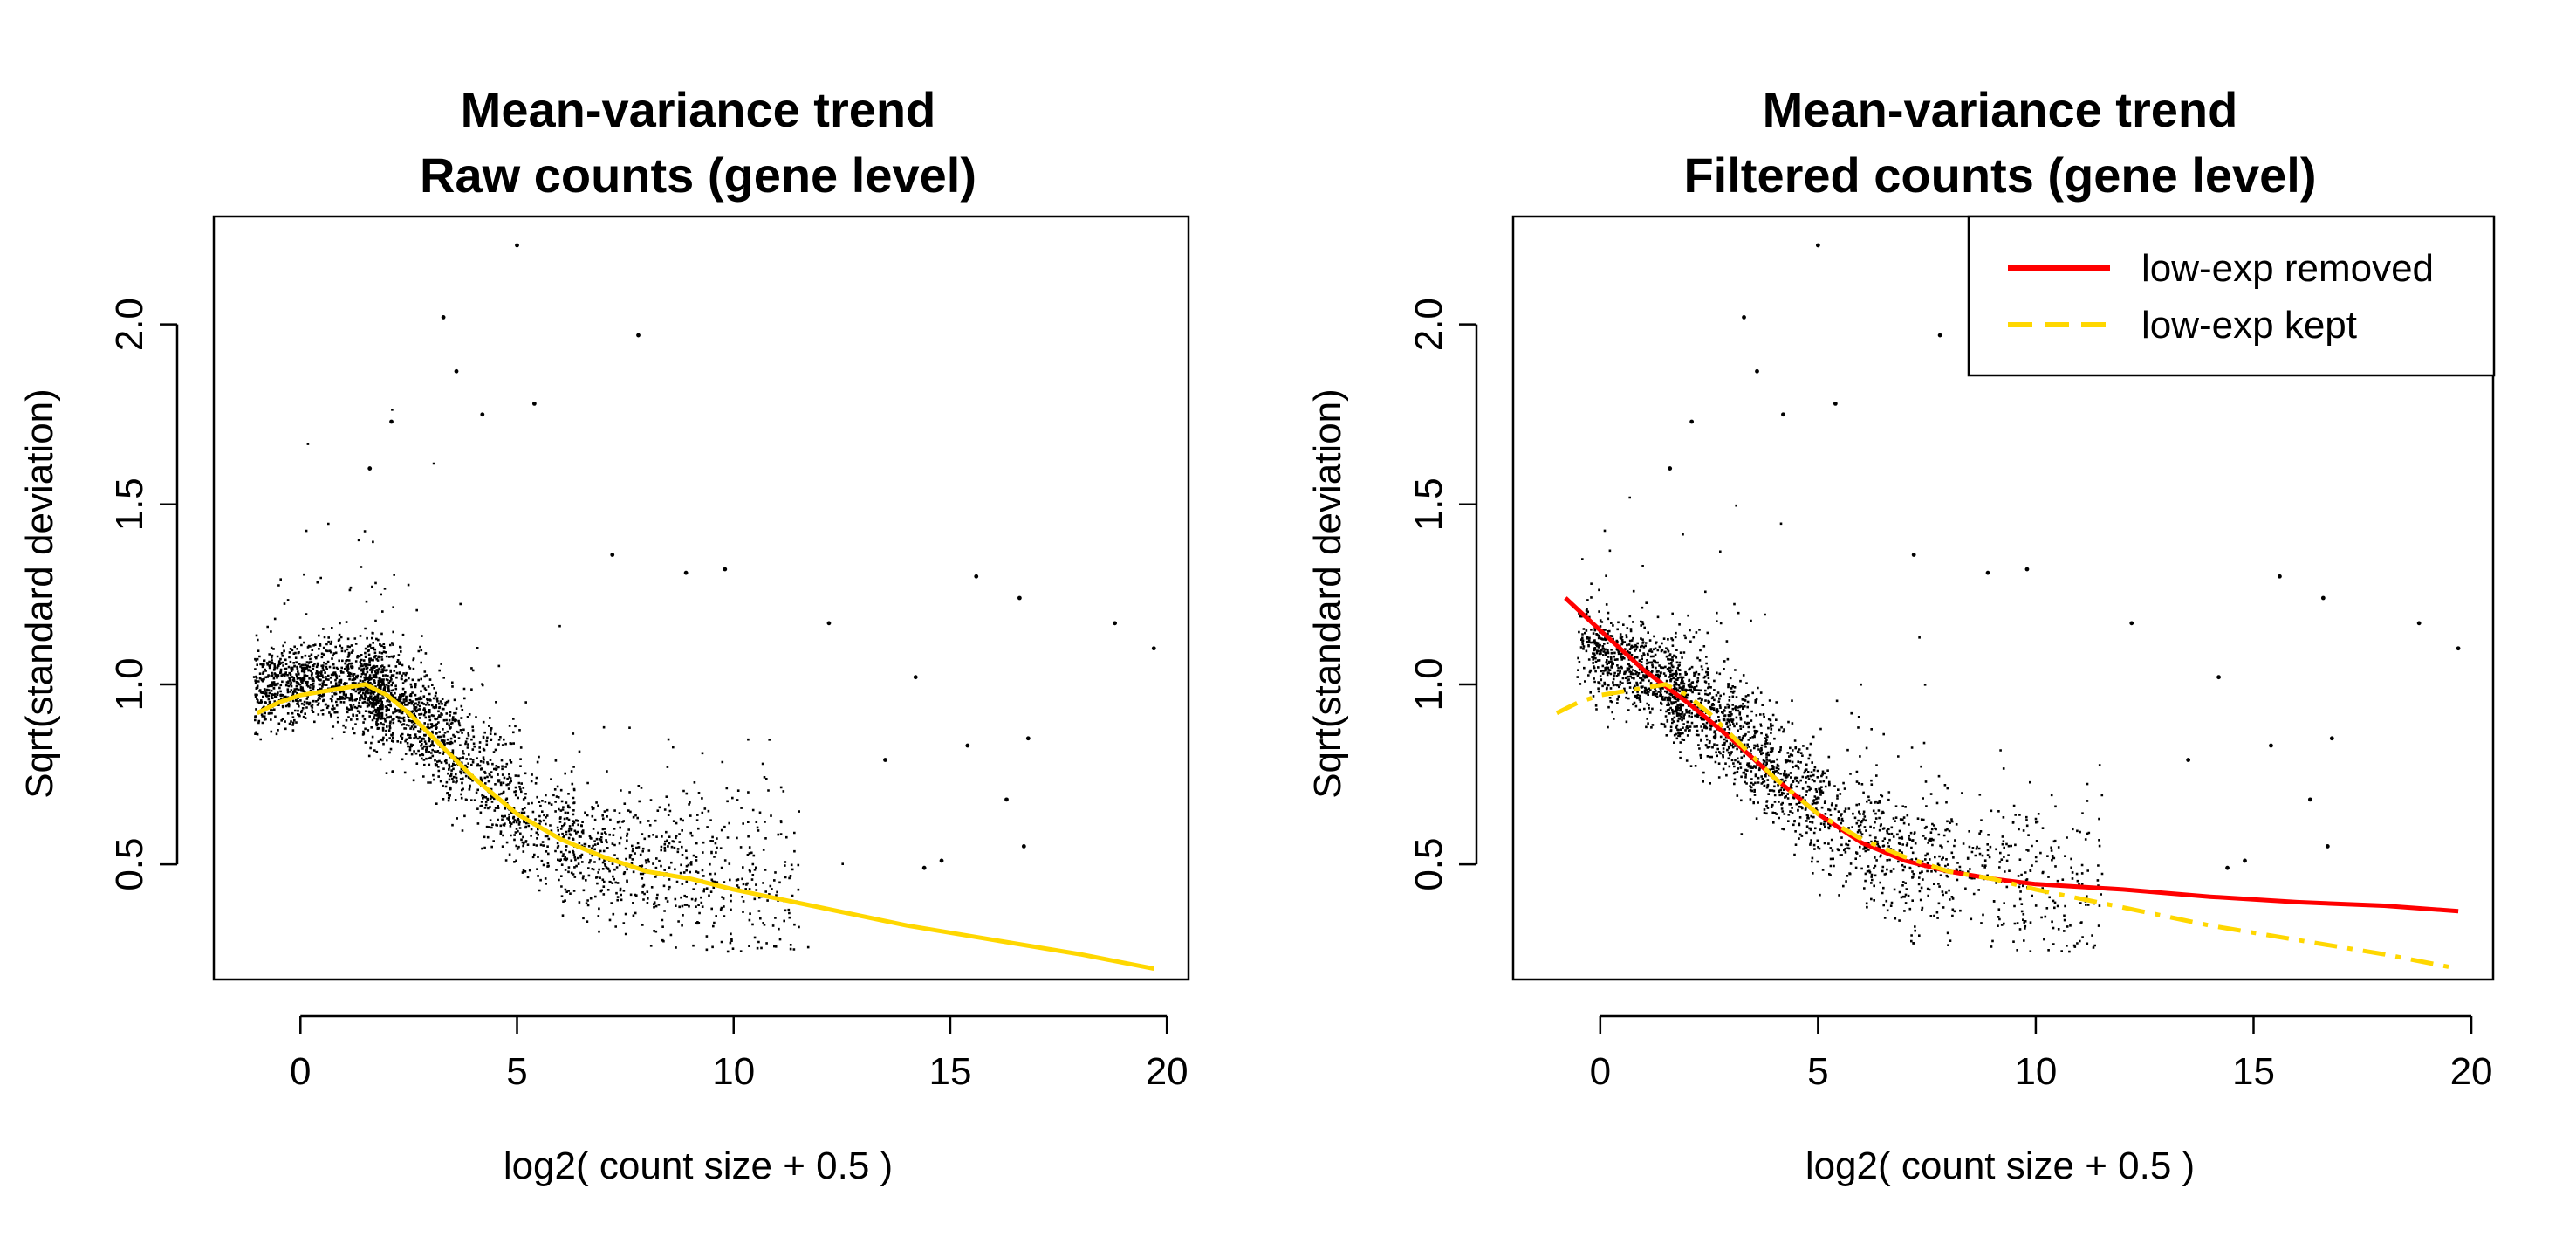 Image resolution: width=2576 pixels, height=1237 pixels. What do you see at coordinates (2000, 175) in the screenshot?
I see `chart-subtitle: Filtered counts (gene level)` at bounding box center [2000, 175].